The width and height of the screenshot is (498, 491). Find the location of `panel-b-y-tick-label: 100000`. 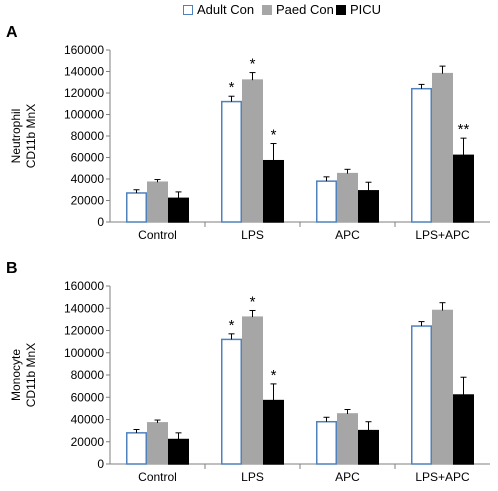

panel-b-y-tick-label: 100000 is located at coordinates (84, 353).